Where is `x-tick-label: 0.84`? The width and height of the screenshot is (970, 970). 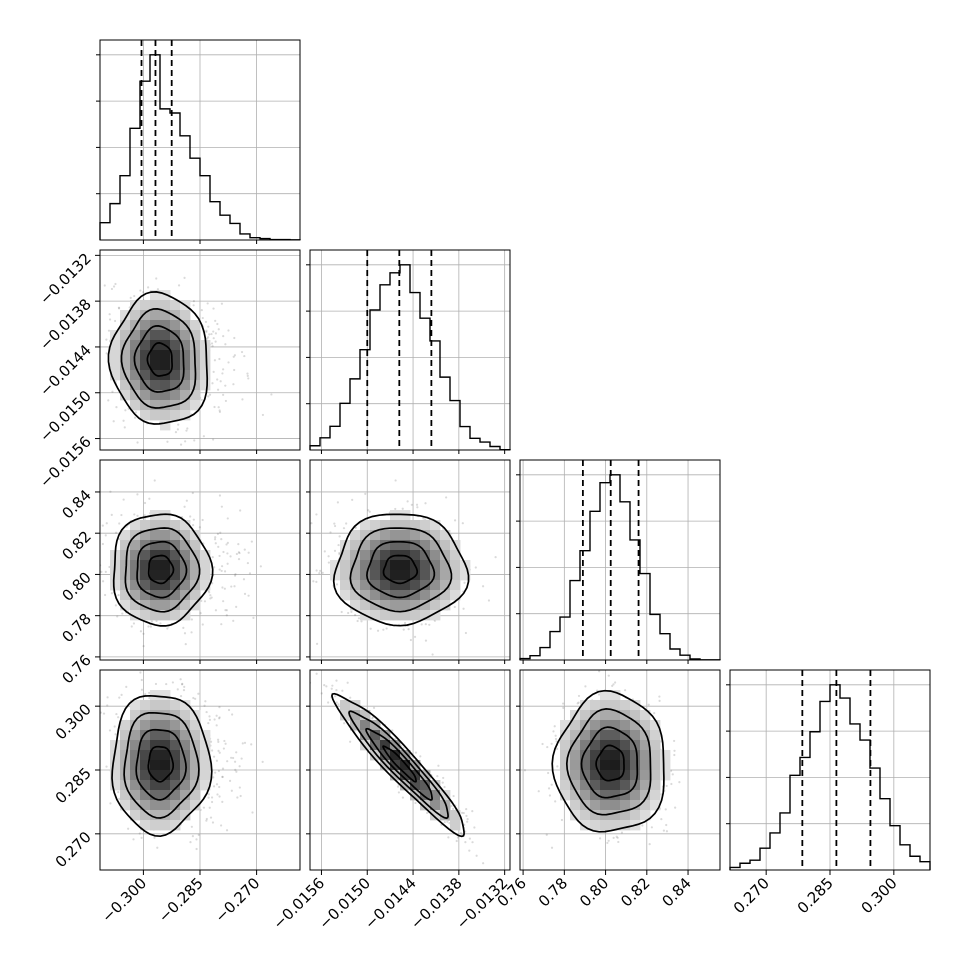
x-tick-label: 0.84 is located at coordinates (677, 892).